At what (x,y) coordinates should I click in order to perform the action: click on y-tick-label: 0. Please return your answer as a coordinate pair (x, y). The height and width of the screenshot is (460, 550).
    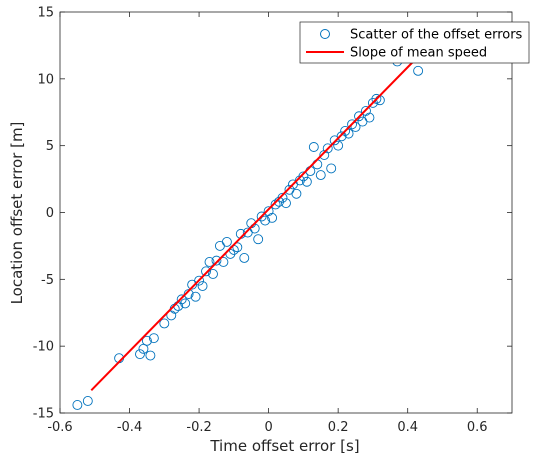
    Looking at the image, I should click on (50, 213).